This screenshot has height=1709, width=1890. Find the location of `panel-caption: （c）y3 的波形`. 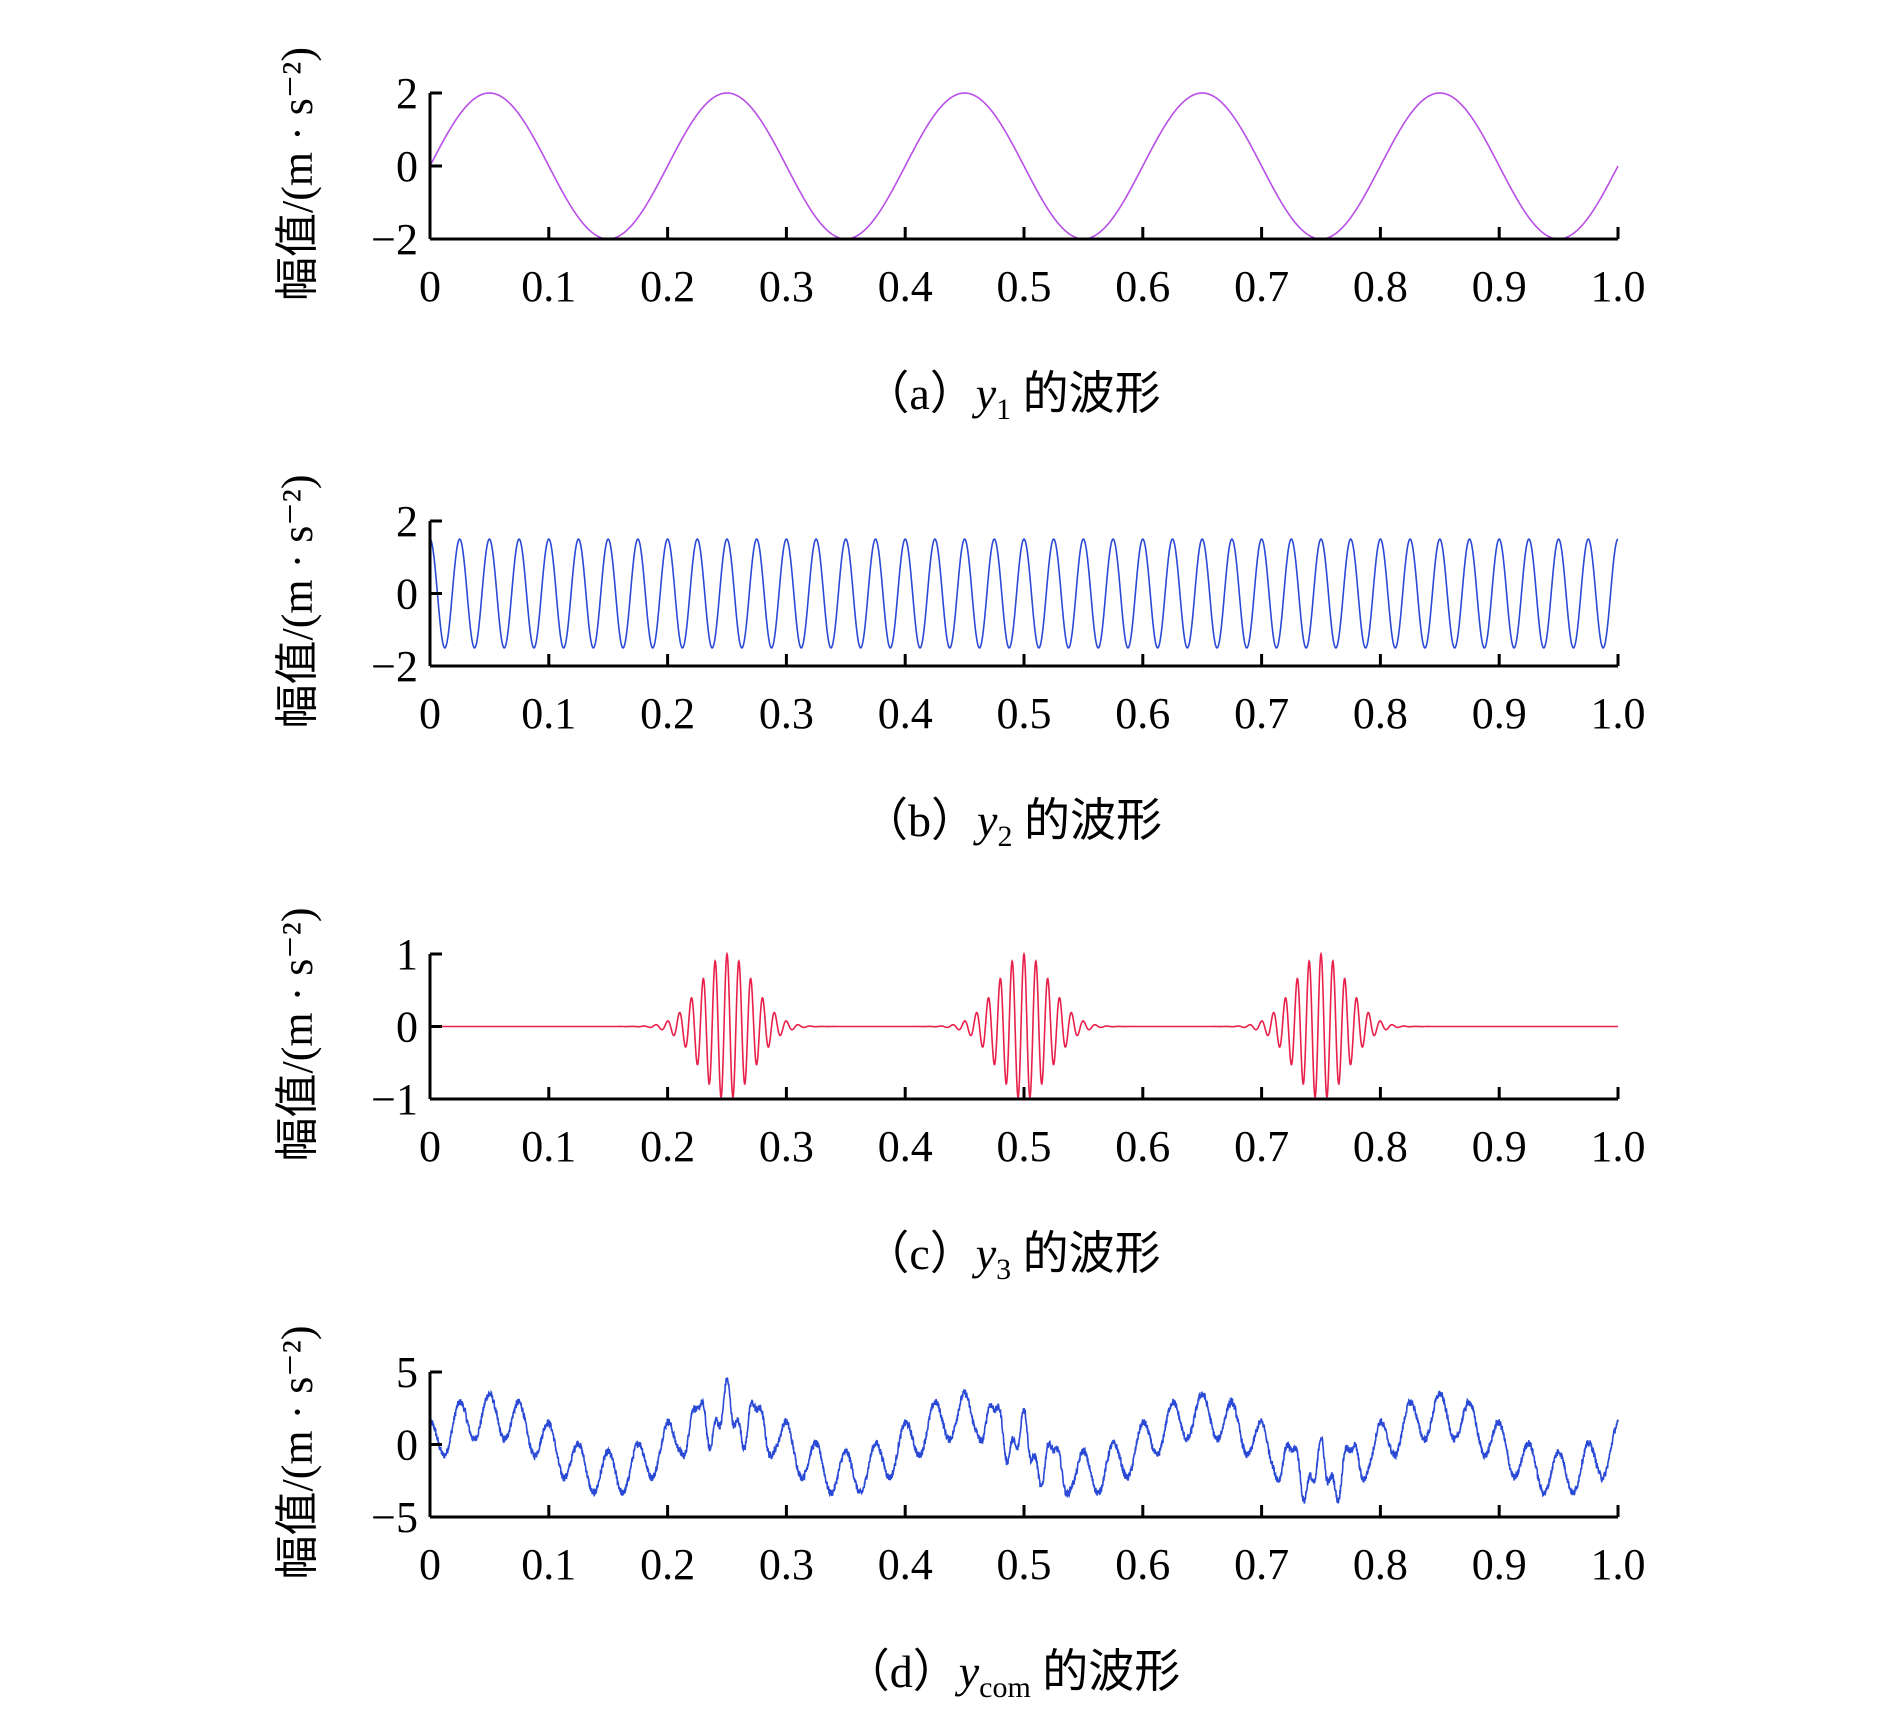

panel-caption: （c）y3 的波形 is located at coordinates (1011, 1257).